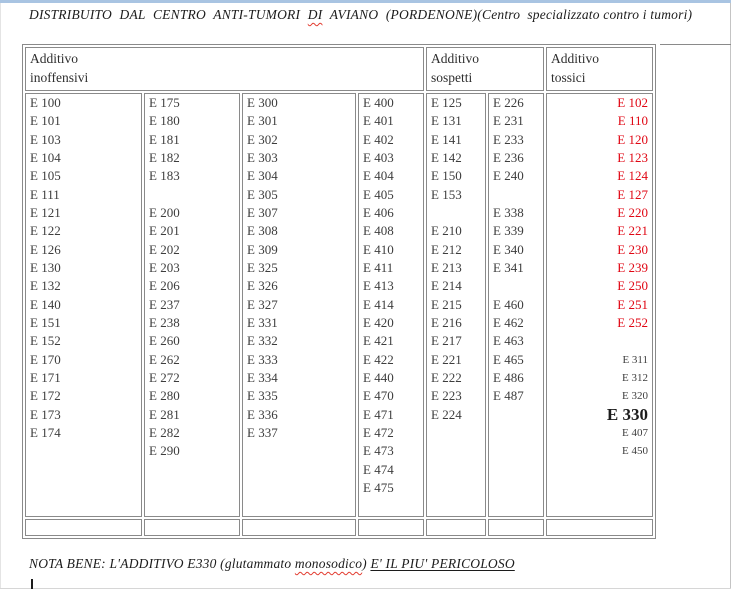 This screenshot has height=589, width=731. Describe the element at coordinates (442, 563) in the screenshot. I see `text-segment: E' IL PIU' PERICOLOSO` at that location.